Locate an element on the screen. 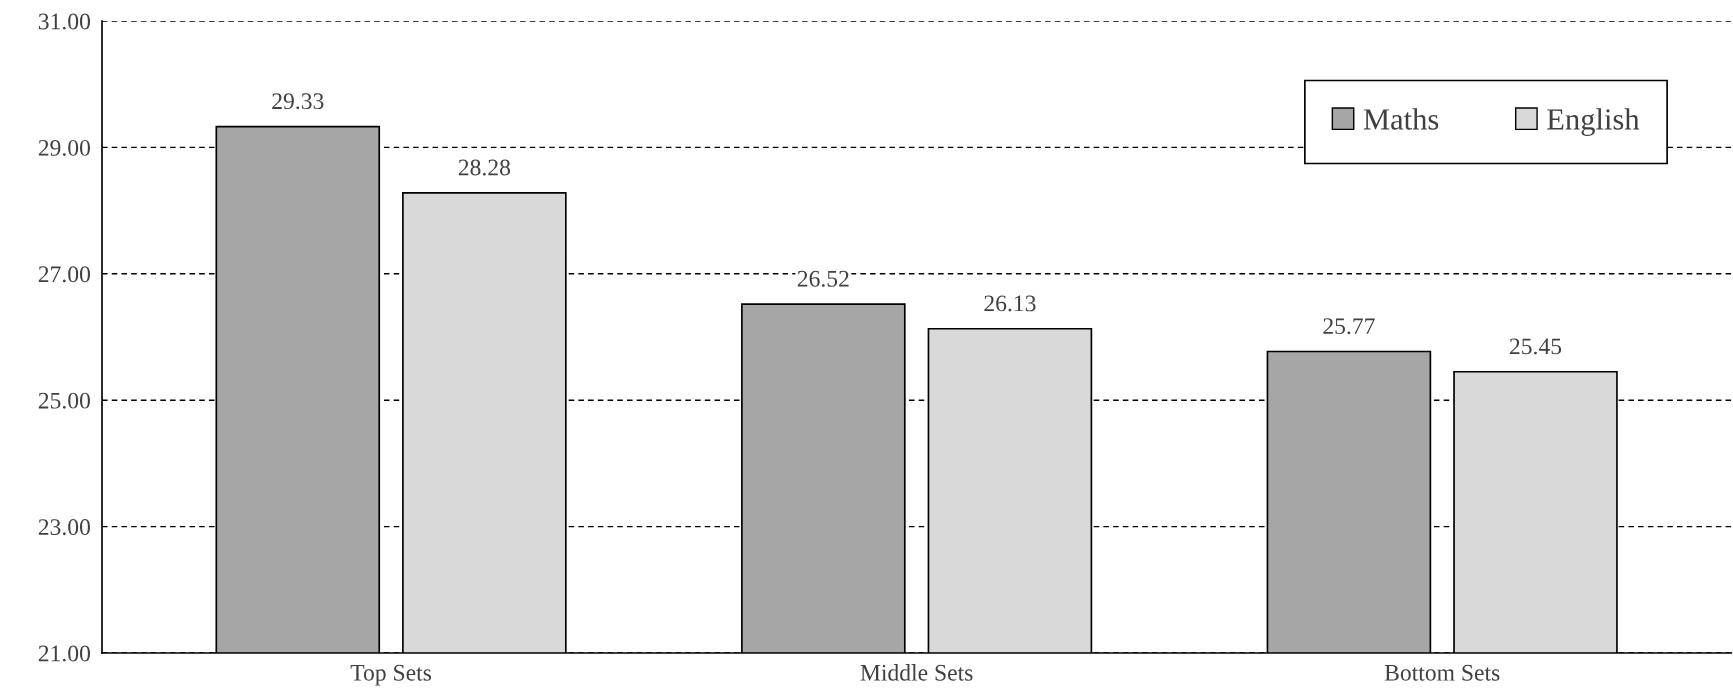 The width and height of the screenshot is (1733, 699). x-tick-label: Top Sets is located at coordinates (391, 675).